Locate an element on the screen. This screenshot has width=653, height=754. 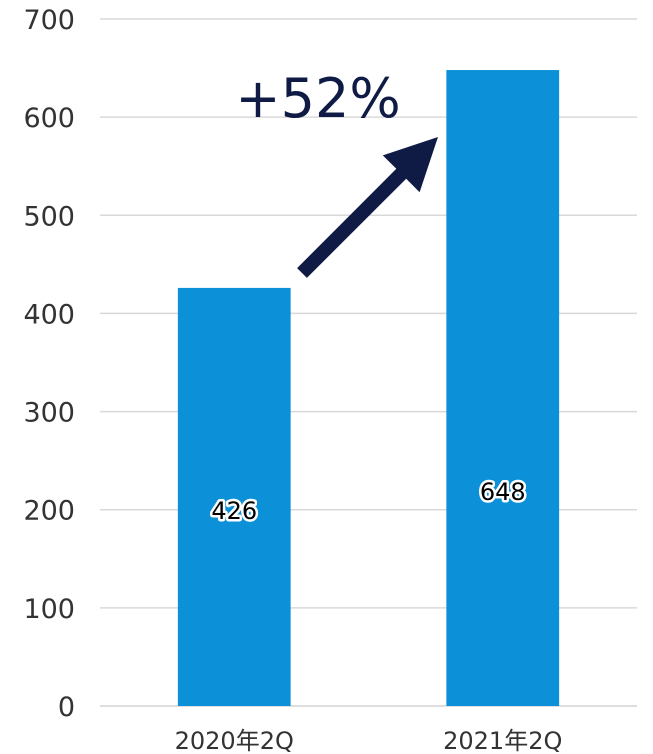
y-tick-label: 200 is located at coordinates (49, 511).